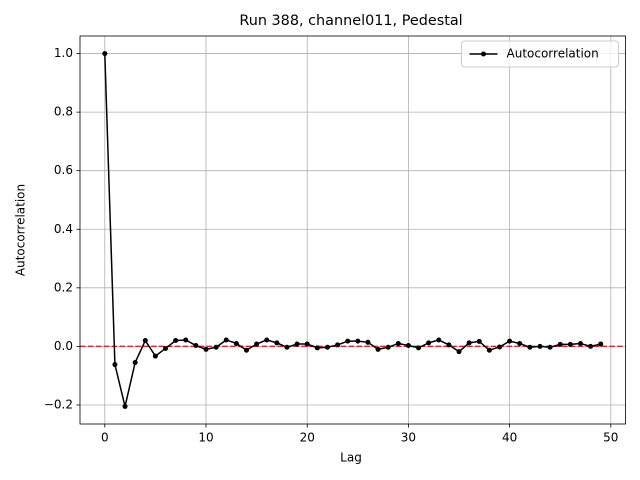  What do you see at coordinates (63, 53) in the screenshot?
I see `y-tick-label: 1.0` at bounding box center [63, 53].